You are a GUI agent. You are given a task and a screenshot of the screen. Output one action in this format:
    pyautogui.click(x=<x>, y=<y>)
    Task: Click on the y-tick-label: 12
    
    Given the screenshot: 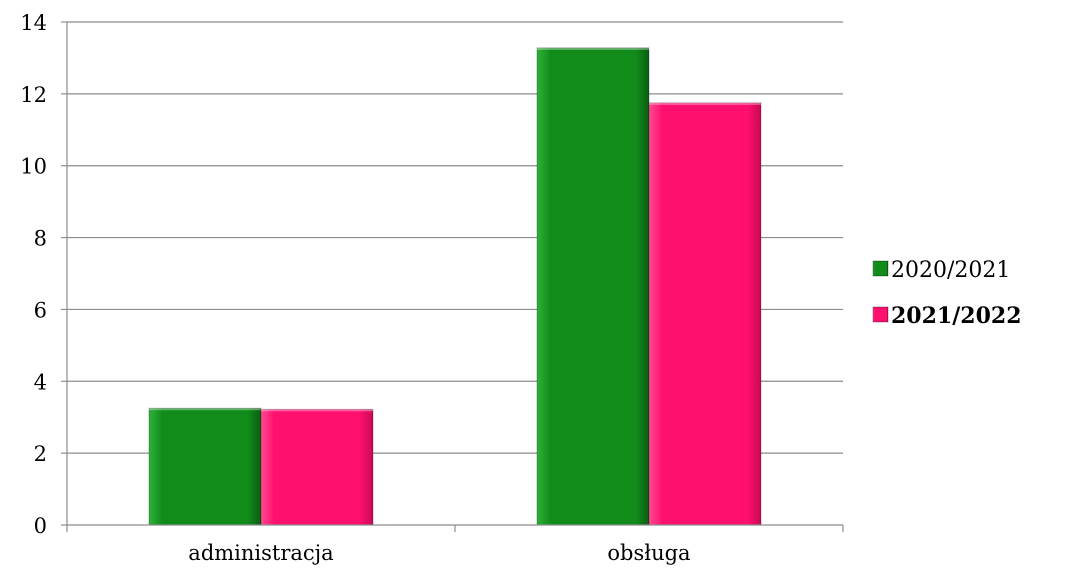 What is the action you would take?
    pyautogui.click(x=33, y=95)
    